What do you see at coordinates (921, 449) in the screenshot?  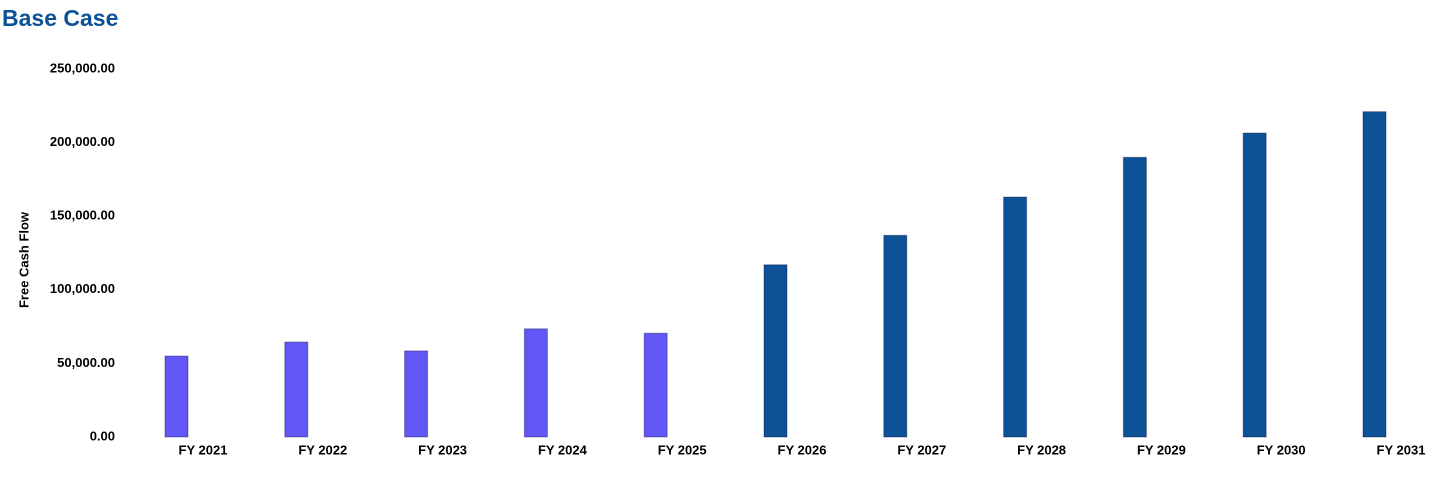 I see `x-tick-label: FY 2027` at bounding box center [921, 449].